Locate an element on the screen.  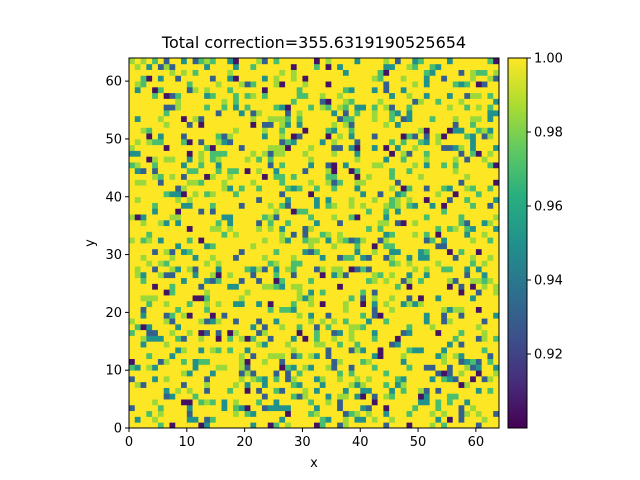
y-tick-label: 50 is located at coordinates (113, 139).